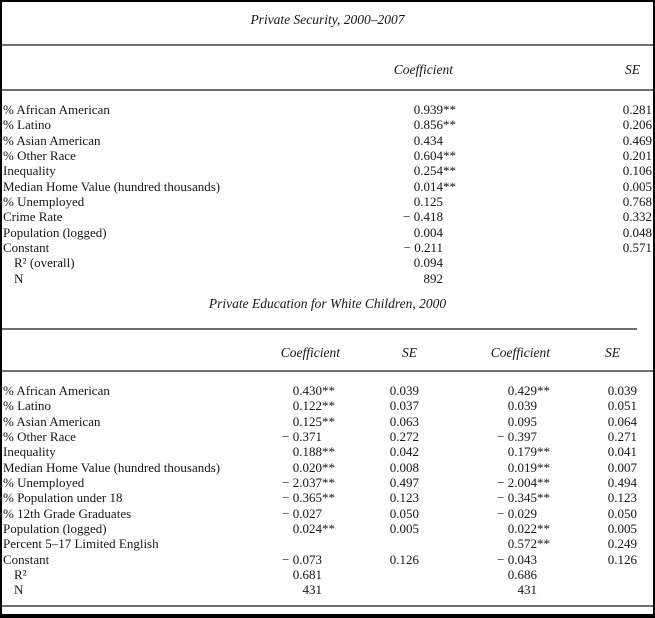  What do you see at coordinates (434, 171) in the screenshot?
I see `value-cell: 0.254**` at bounding box center [434, 171].